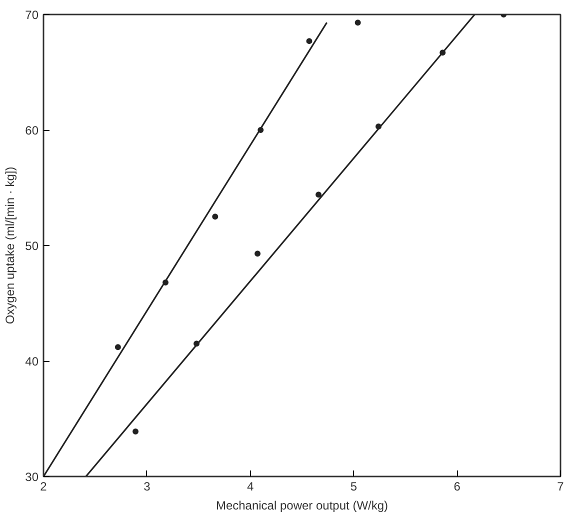  Describe the element at coordinates (32, 477) in the screenshot. I see `y-tick-label: 30` at that location.